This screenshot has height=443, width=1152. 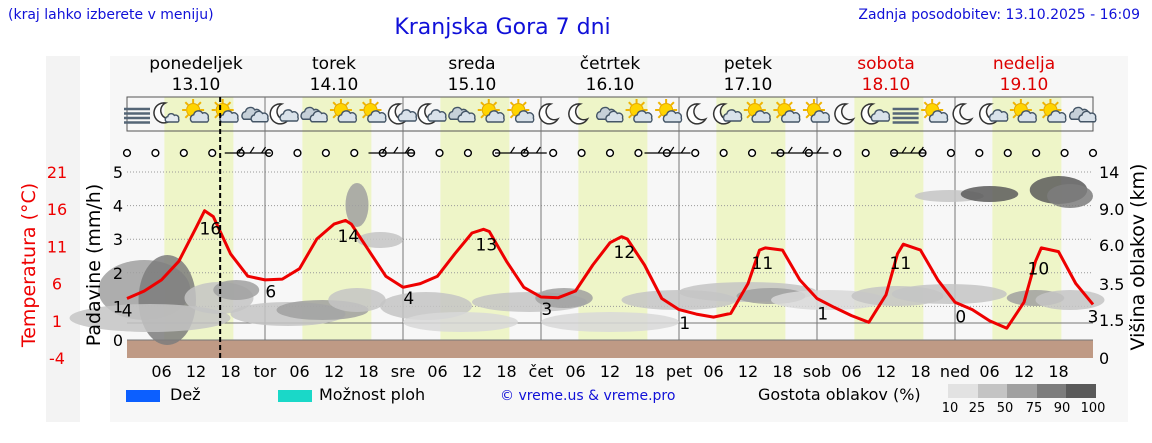 I want to click on cloud-density-label: Gostota oblakov (%), so click(x=839, y=394).